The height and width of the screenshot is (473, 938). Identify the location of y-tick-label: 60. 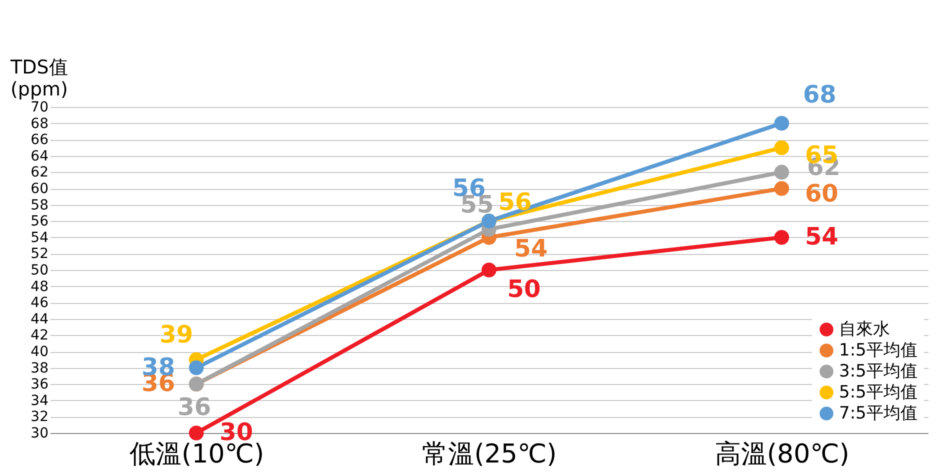
(39, 189).